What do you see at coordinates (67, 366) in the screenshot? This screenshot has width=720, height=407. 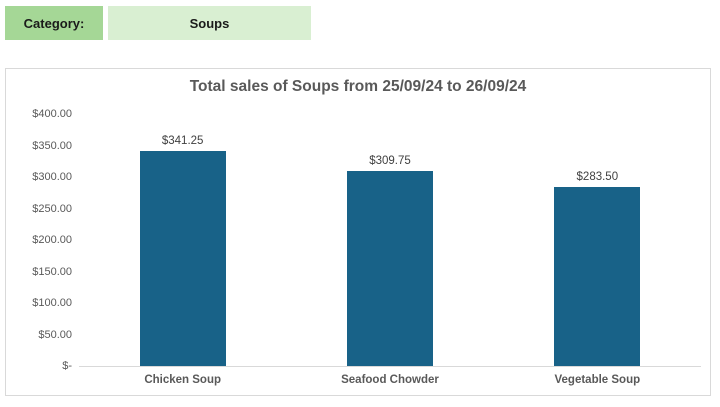 I see `y-axis-tick-label: $-` at bounding box center [67, 366].